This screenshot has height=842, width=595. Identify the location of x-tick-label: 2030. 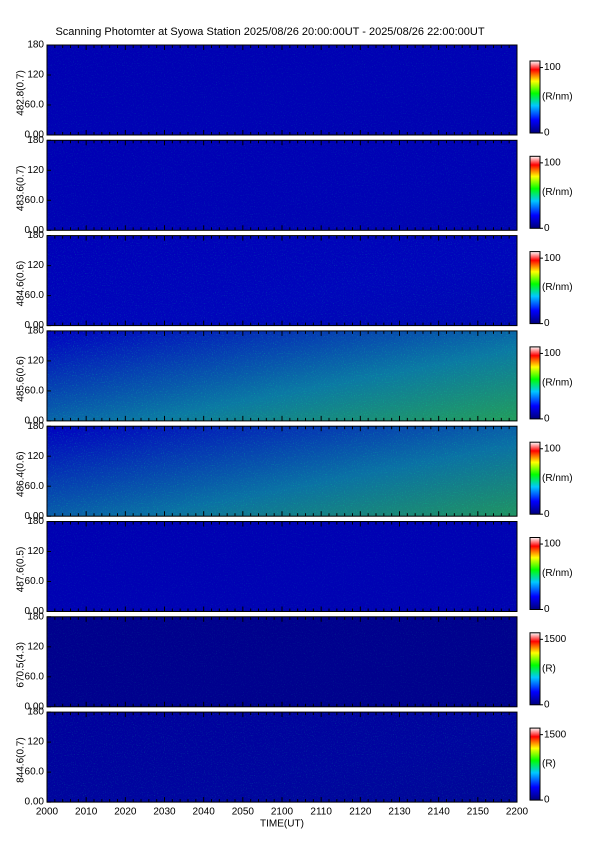
(164, 812).